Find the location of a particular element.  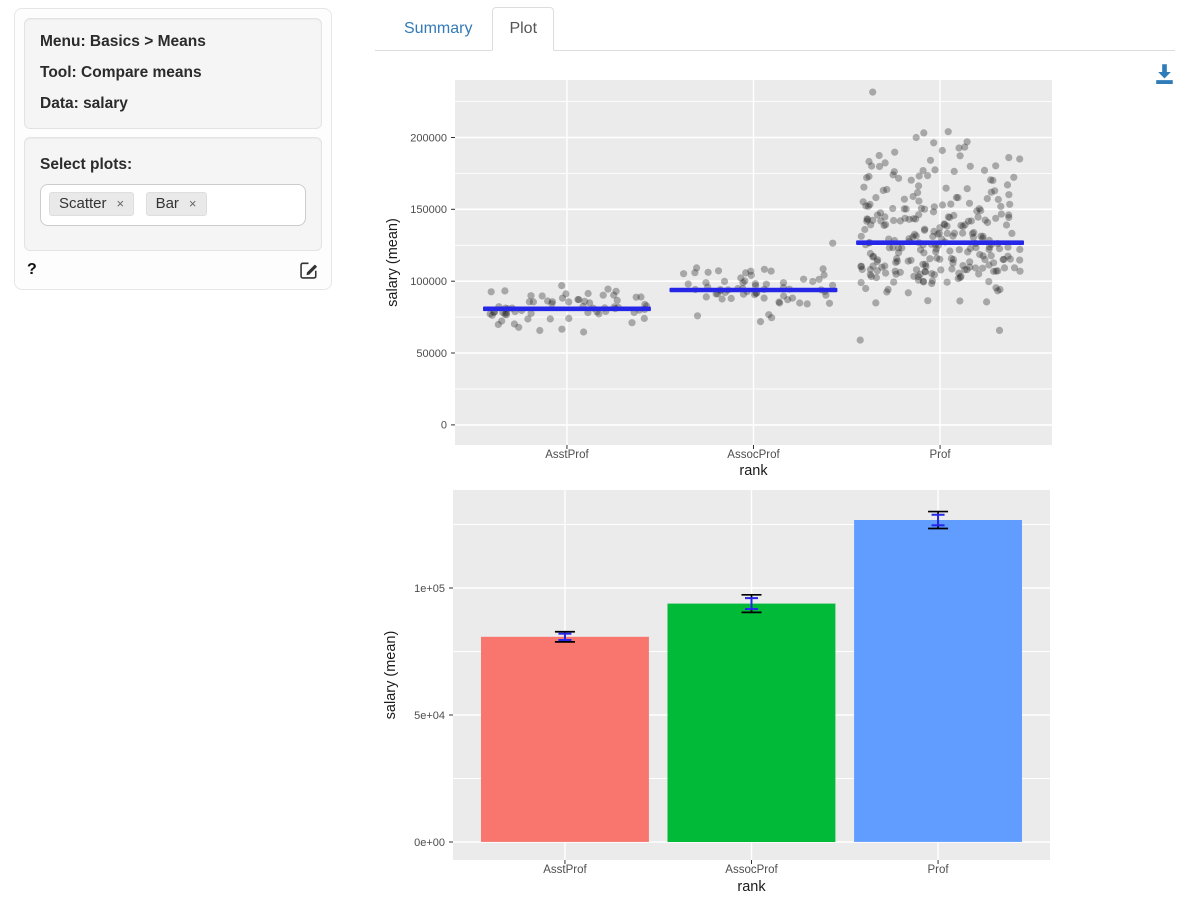

svg-text: 0 is located at coordinates (444, 426).